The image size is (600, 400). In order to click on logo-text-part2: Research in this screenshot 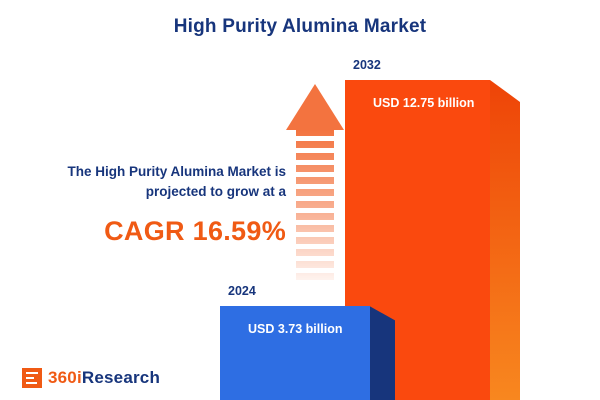, I will do `click(121, 377)`.